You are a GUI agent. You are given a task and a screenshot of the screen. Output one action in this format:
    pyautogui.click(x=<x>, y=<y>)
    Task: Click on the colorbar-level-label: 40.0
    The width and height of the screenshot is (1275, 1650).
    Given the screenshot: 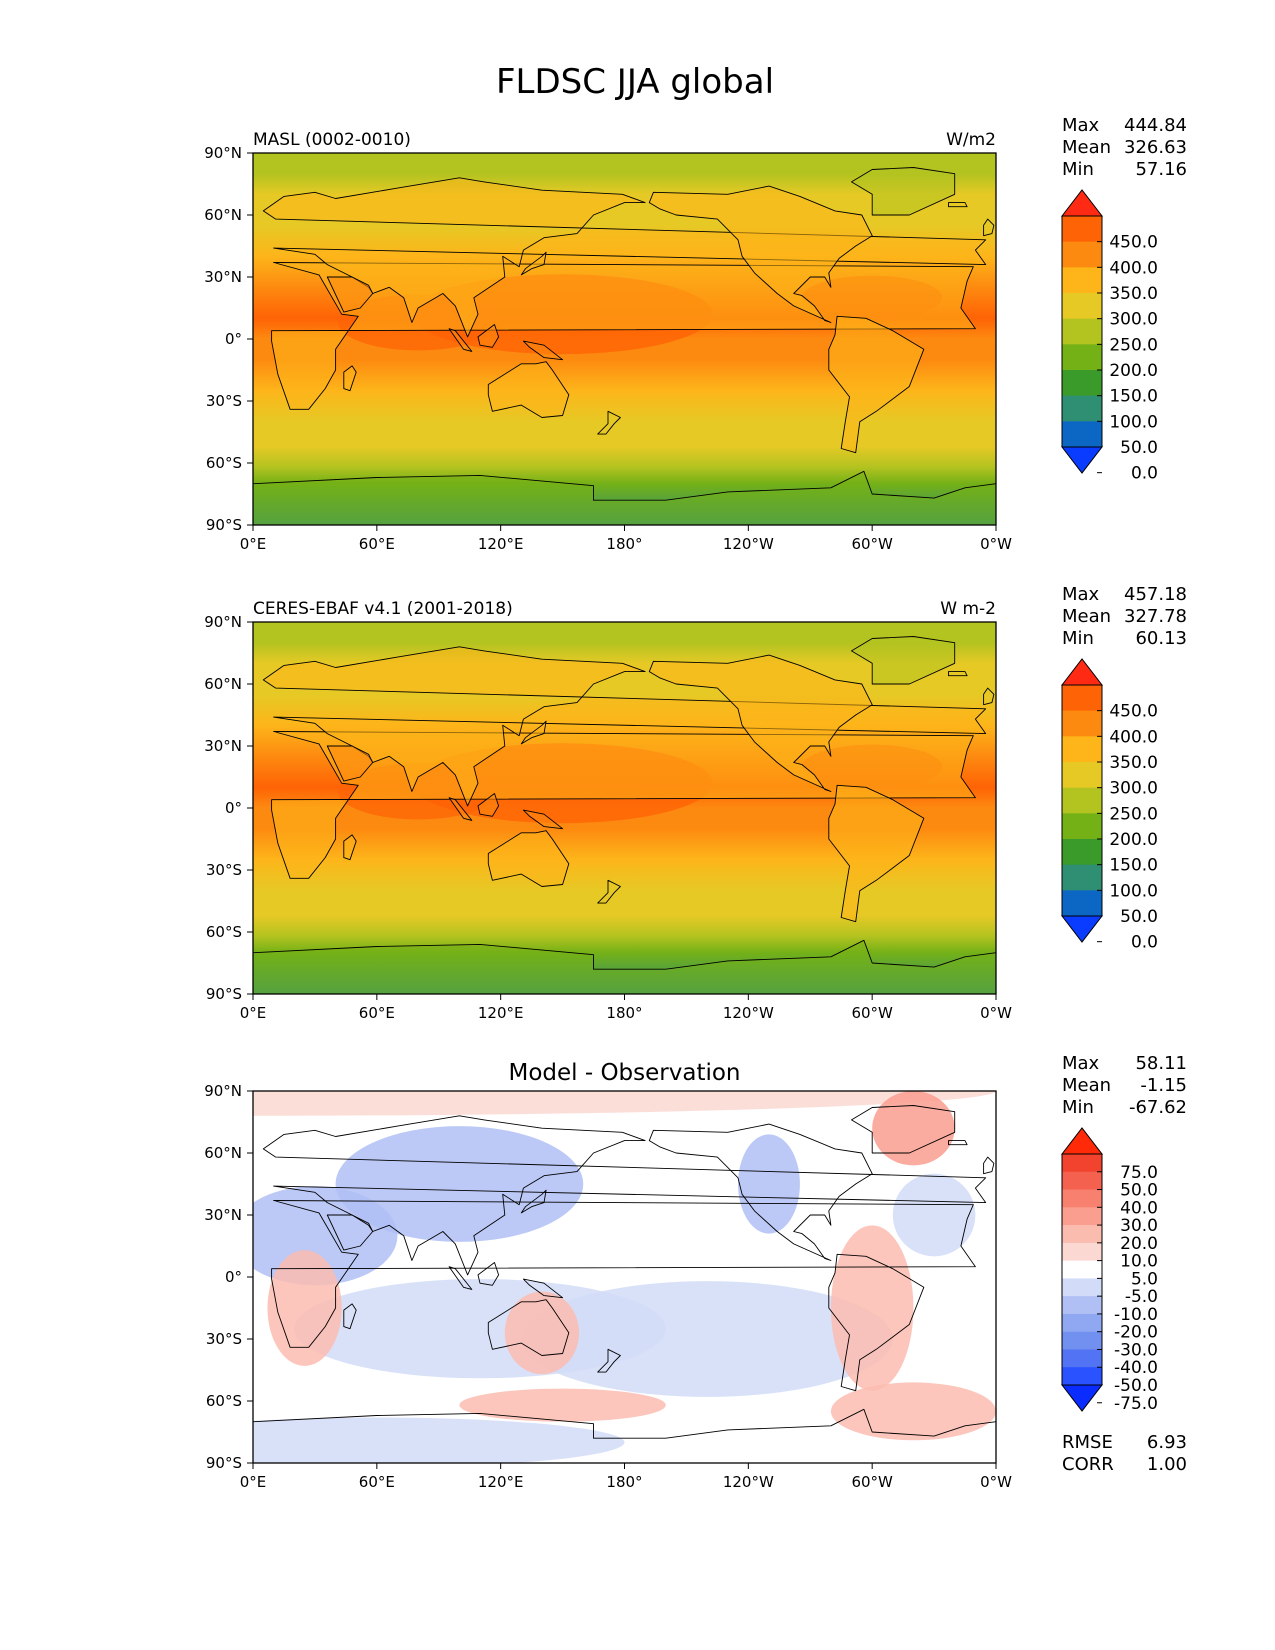 What is the action you would take?
    pyautogui.click(x=1139, y=1208)
    